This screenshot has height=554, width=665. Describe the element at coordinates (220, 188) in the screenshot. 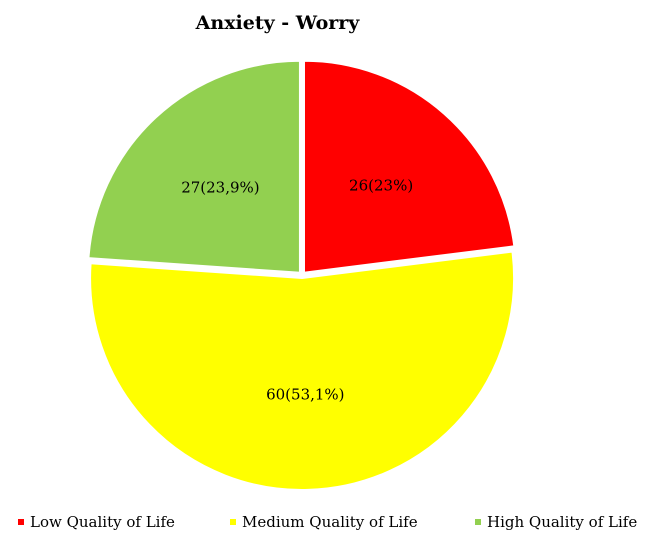

I see `data-label-high: 27(23,9%)` at that location.